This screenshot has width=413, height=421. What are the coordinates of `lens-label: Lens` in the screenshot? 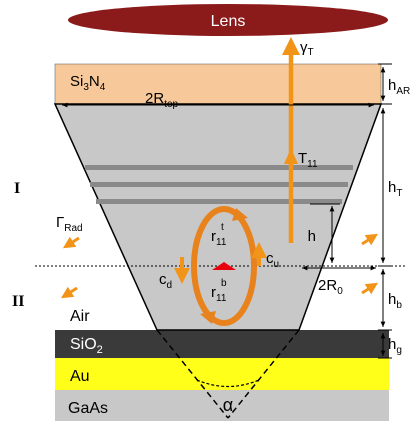 It's located at (228, 21).